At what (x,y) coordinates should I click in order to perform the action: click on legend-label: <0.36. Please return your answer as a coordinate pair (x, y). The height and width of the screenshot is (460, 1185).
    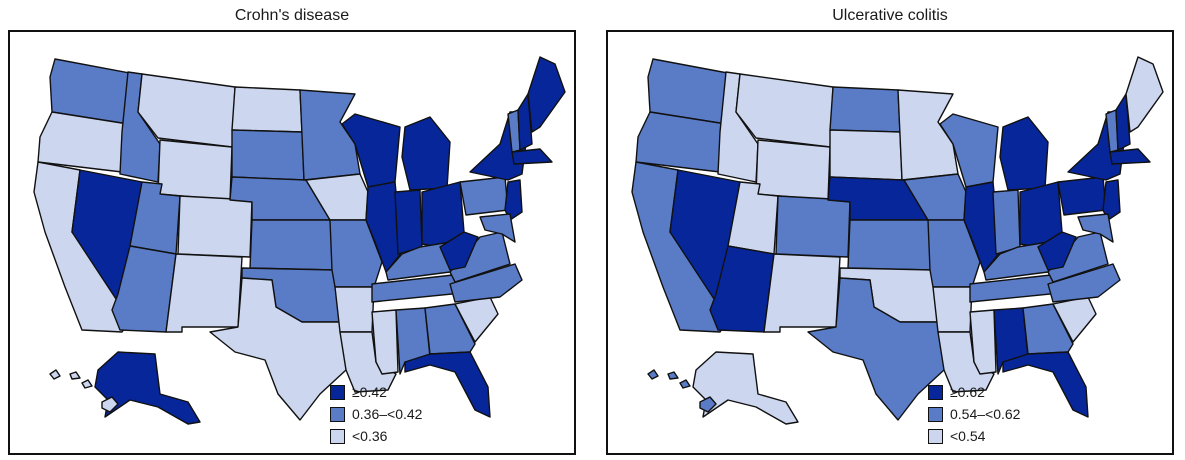
    Looking at the image, I should click on (370, 436).